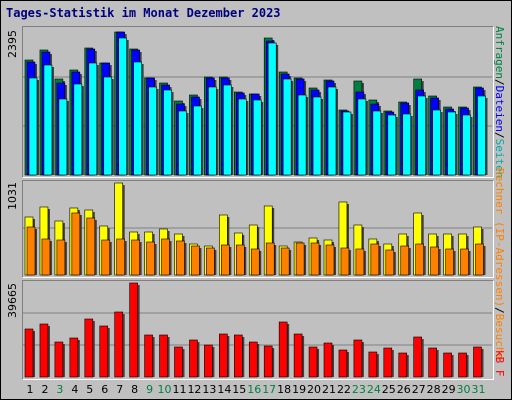  Describe the element at coordinates (179, 389) in the screenshot. I see `x-tick-label: 11` at that location.